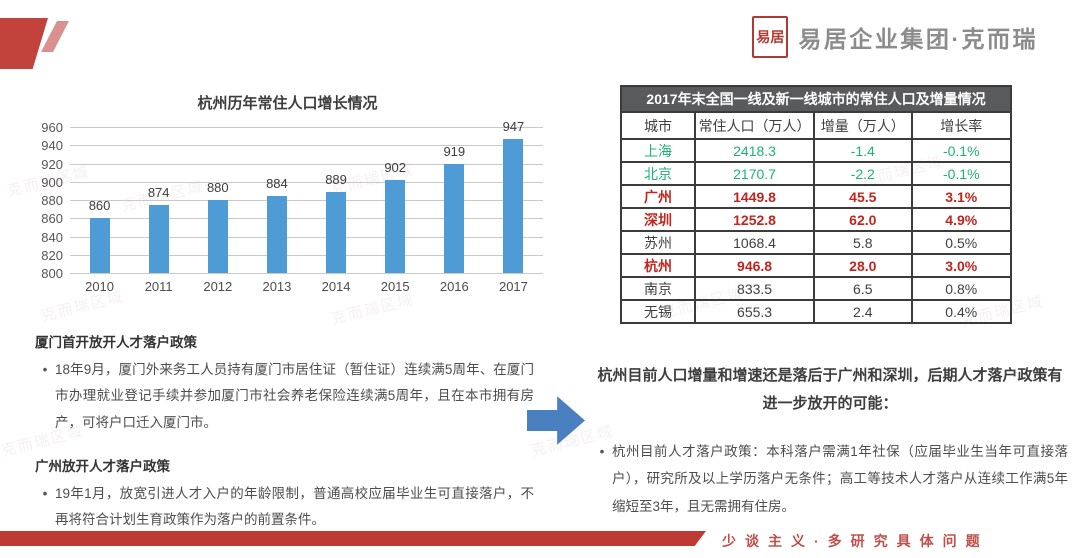  What do you see at coordinates (918, 39) in the screenshot?
I see `company-logo-text: 易居企业集团·克而瑞` at bounding box center [918, 39].